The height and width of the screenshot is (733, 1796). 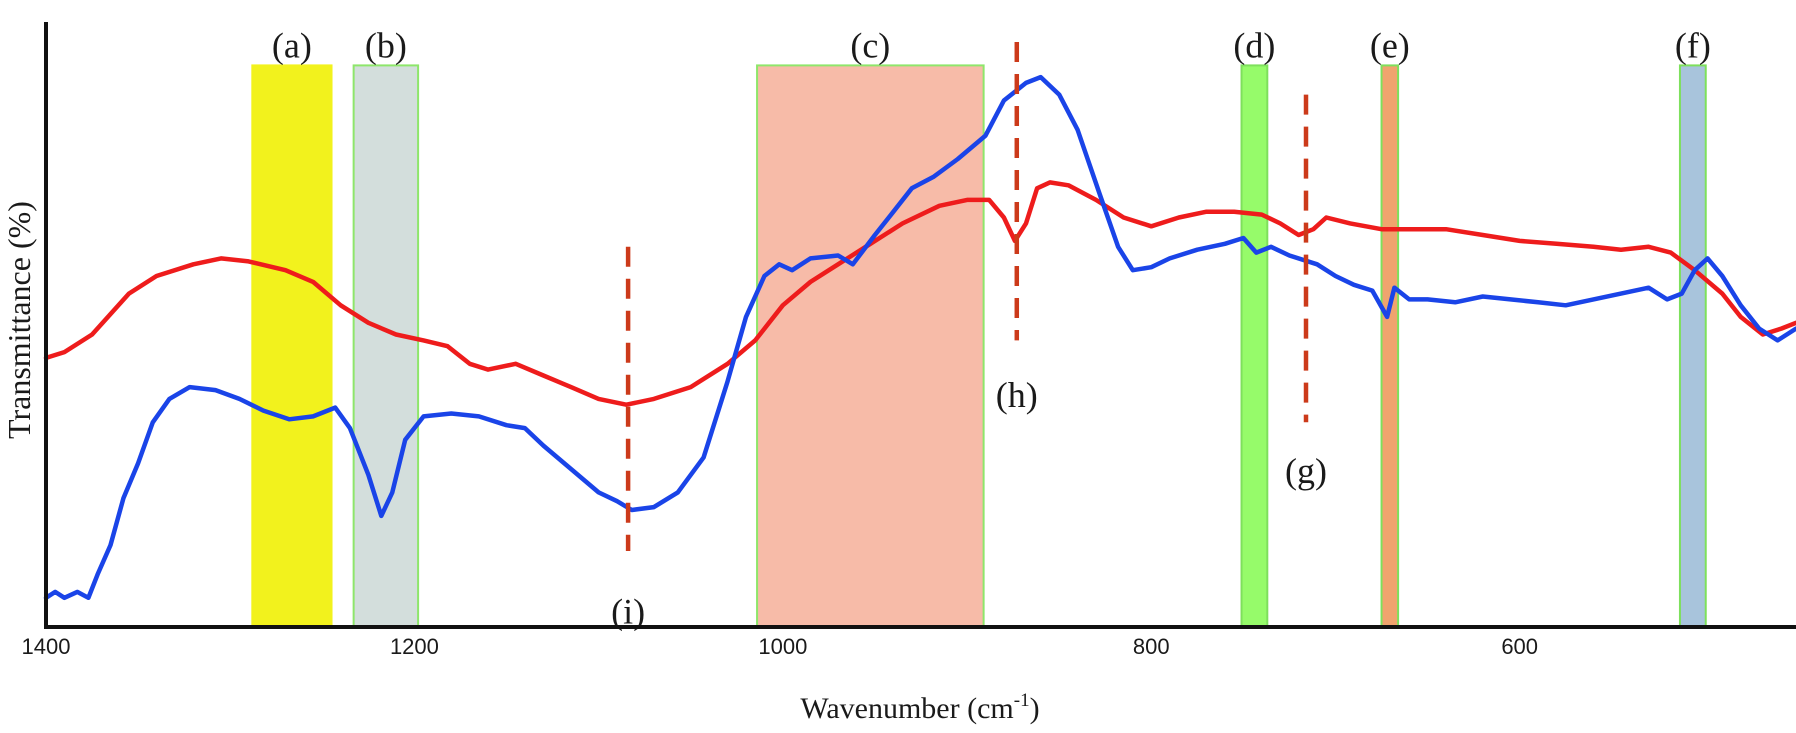 I want to click on x-axis-label-superscript: -1, so click(x=1022, y=700).